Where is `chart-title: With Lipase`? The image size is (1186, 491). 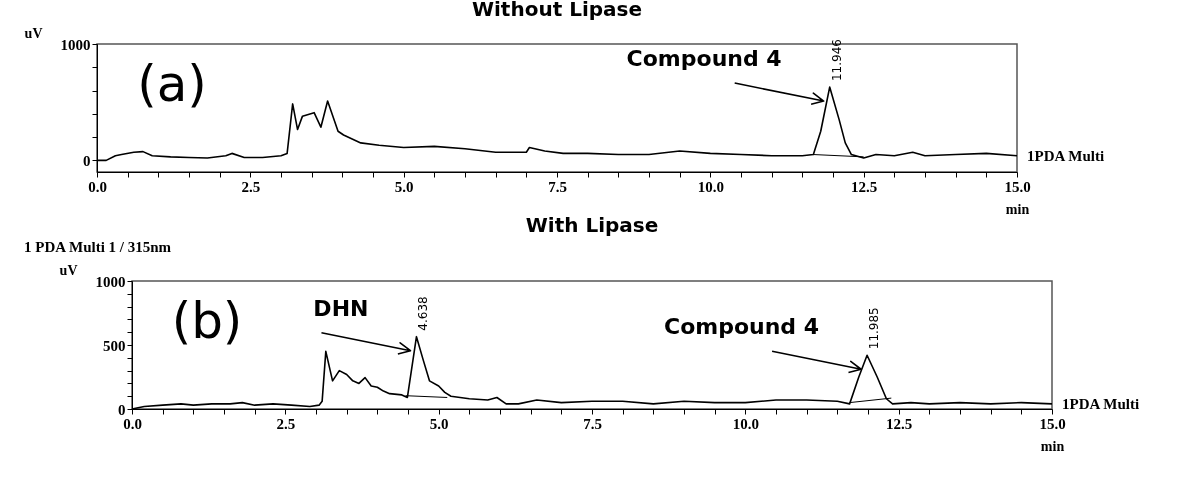 chart-title: With Lipase is located at coordinates (592, 225).